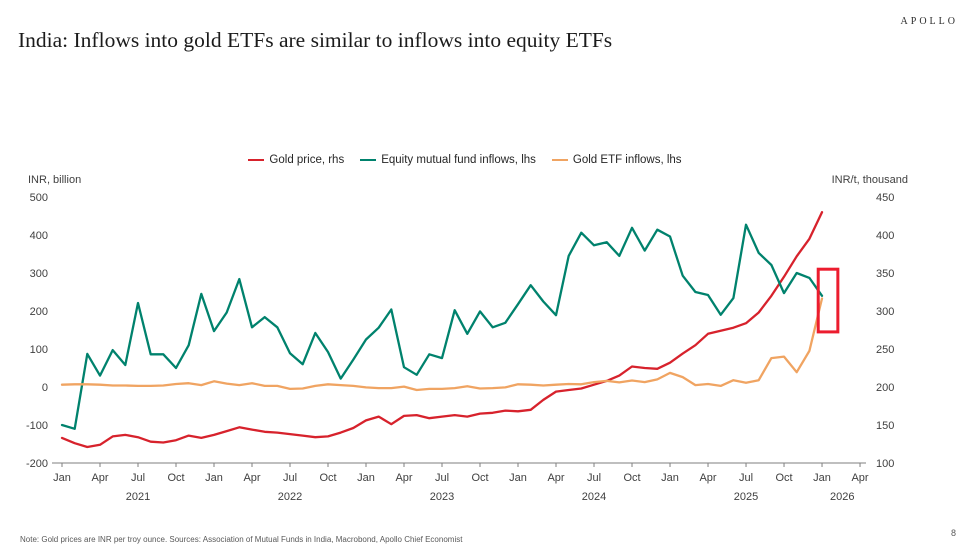 This screenshot has width=974, height=559. Describe the element at coordinates (442, 497) in the screenshot. I see `x-year-label: 2023` at that location.